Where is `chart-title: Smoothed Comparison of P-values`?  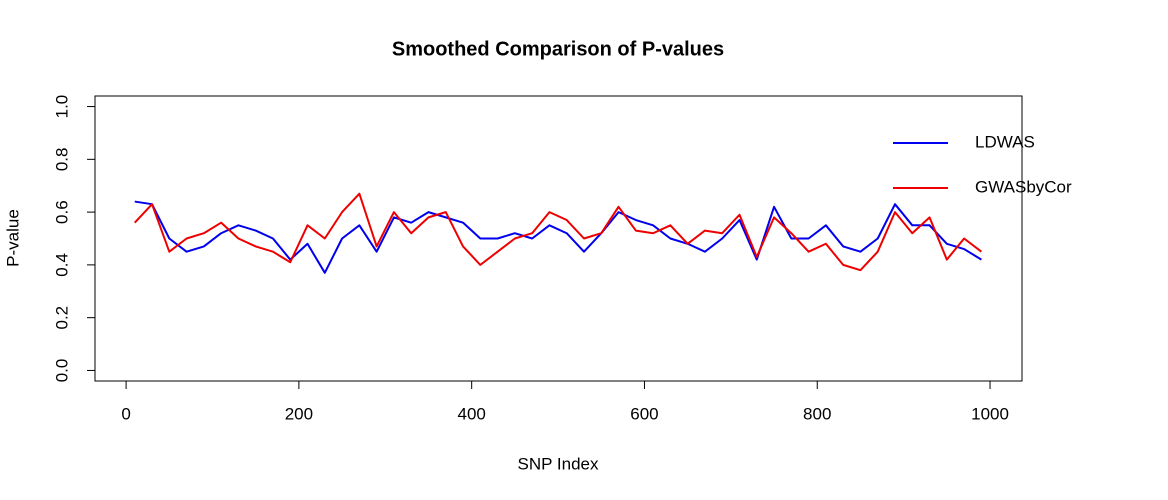
chart-title: Smoothed Comparison of P-values is located at coordinates (558, 49).